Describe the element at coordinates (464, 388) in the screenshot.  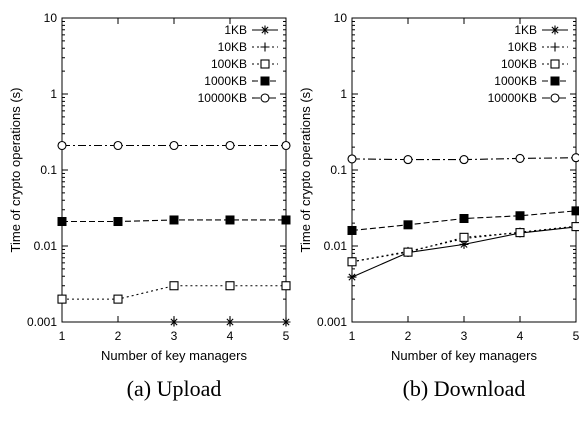
I see `chart-caption: (b) Download` at that location.